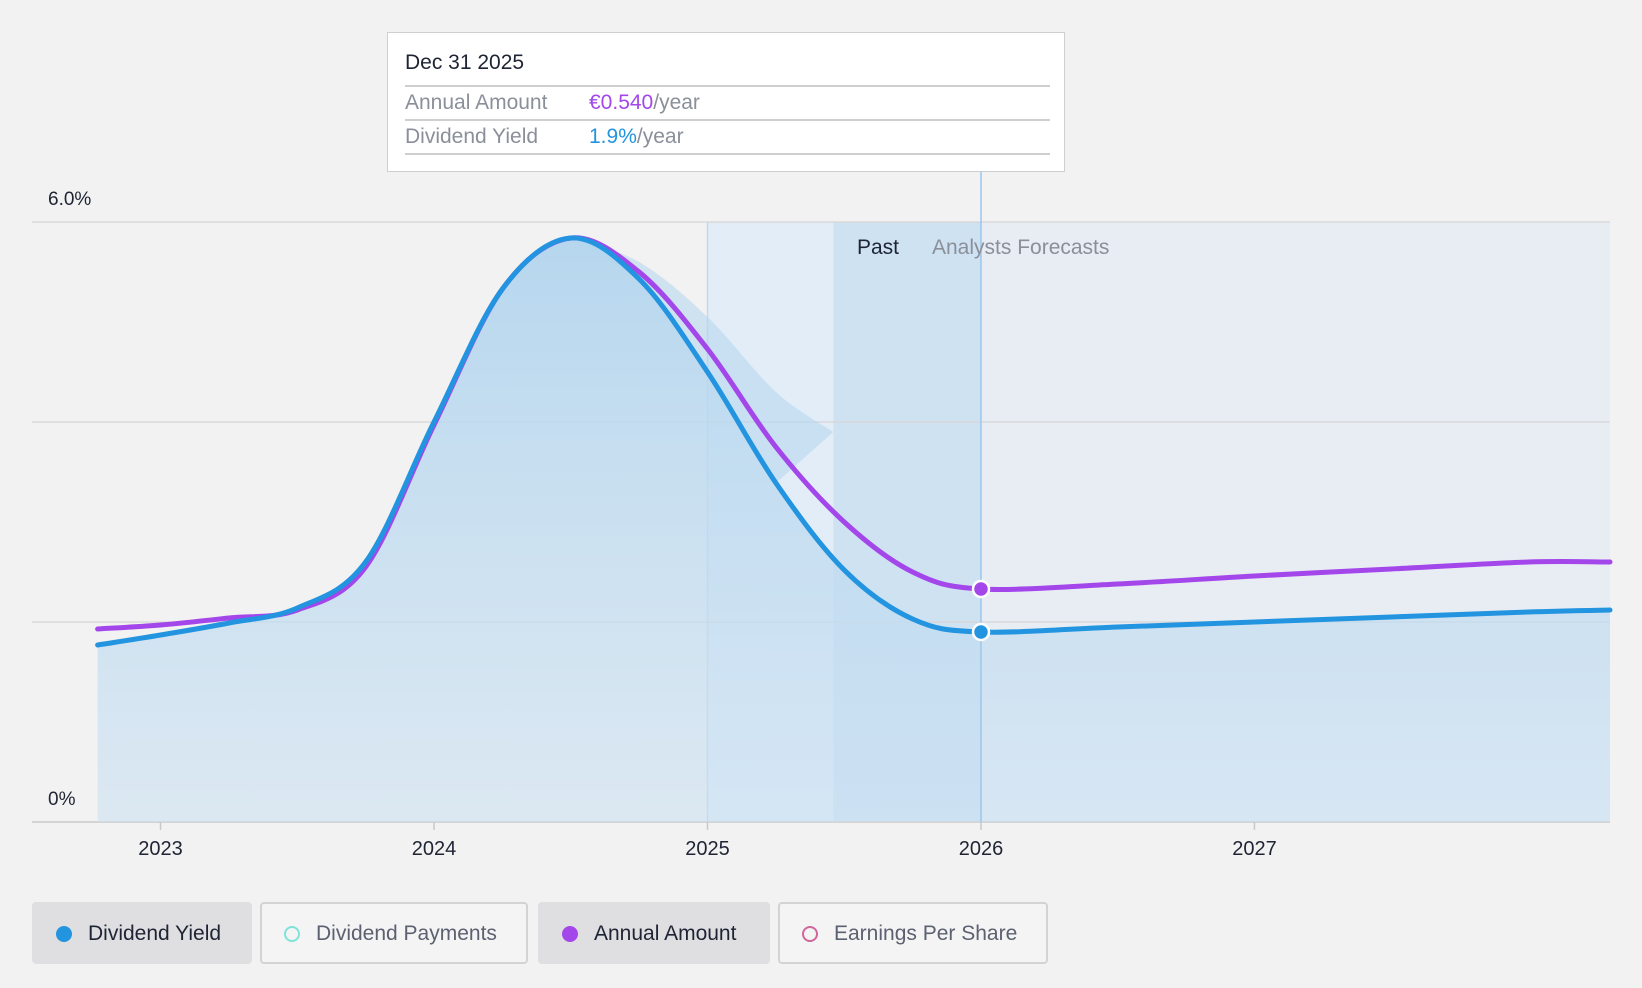 The image size is (1642, 988). I want to click on legend-toggle-dividend-payments: Dividend Payments, so click(394, 933).